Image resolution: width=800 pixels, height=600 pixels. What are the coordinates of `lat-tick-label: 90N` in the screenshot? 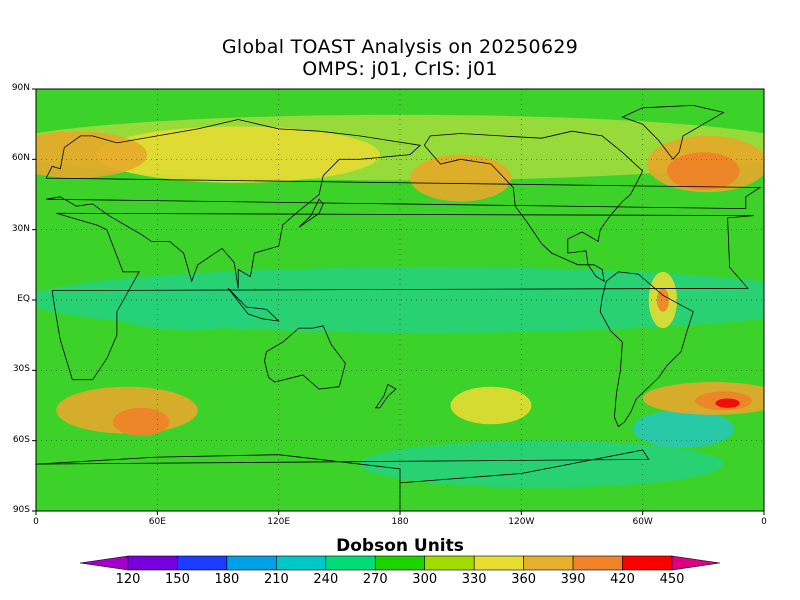 It's located at (20, 88).